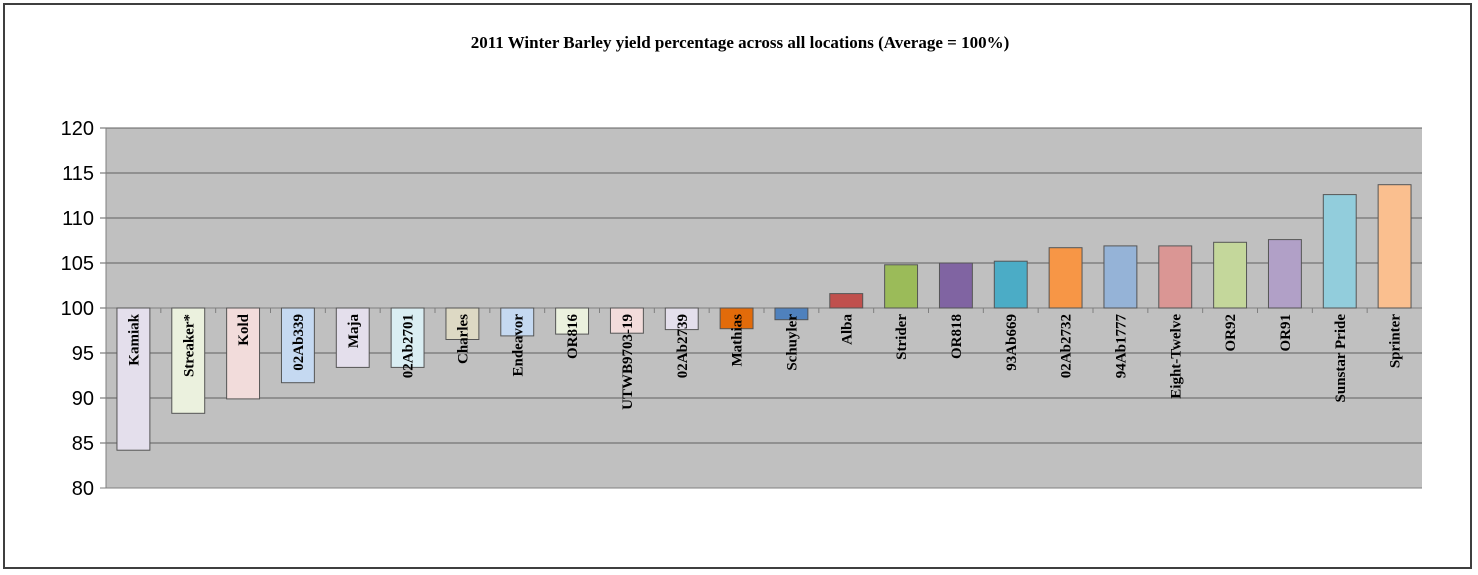 This screenshot has height=575, width=1478. Describe the element at coordinates (1396, 341) in the screenshot. I see `category-label: Sprinter` at that location.